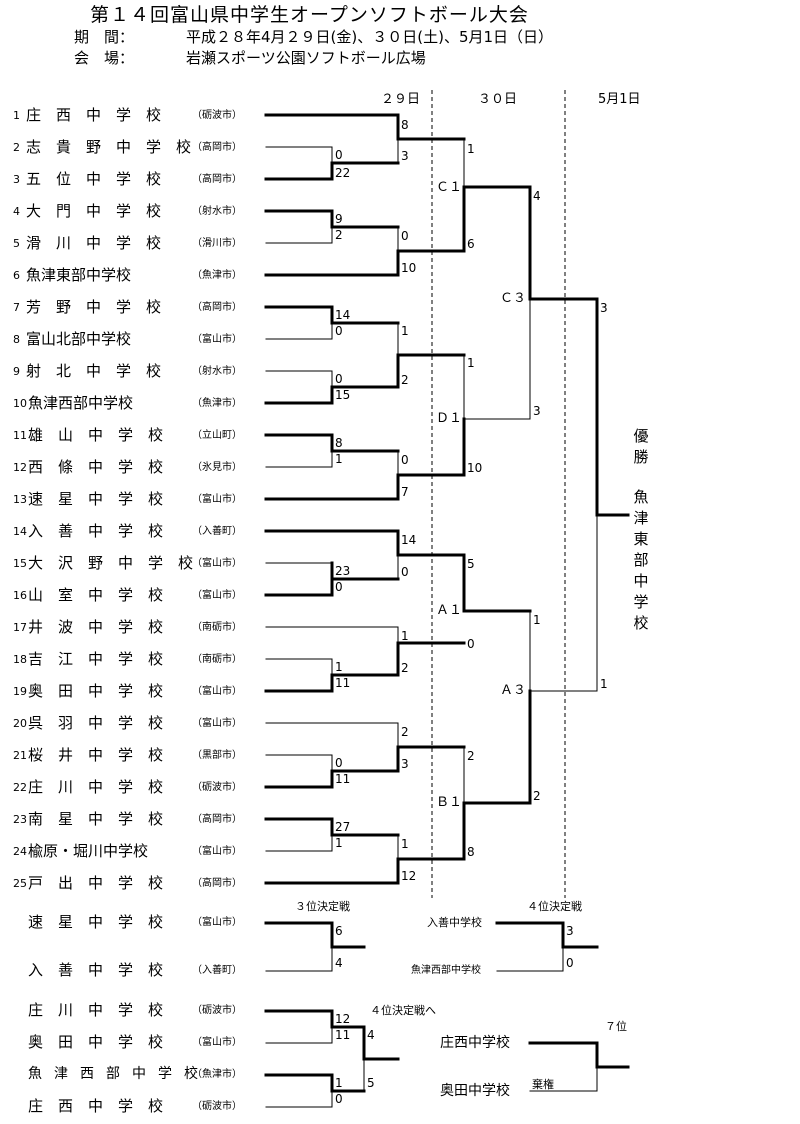  I want to click on team-name: 魚津西部中学校, so click(81, 403).